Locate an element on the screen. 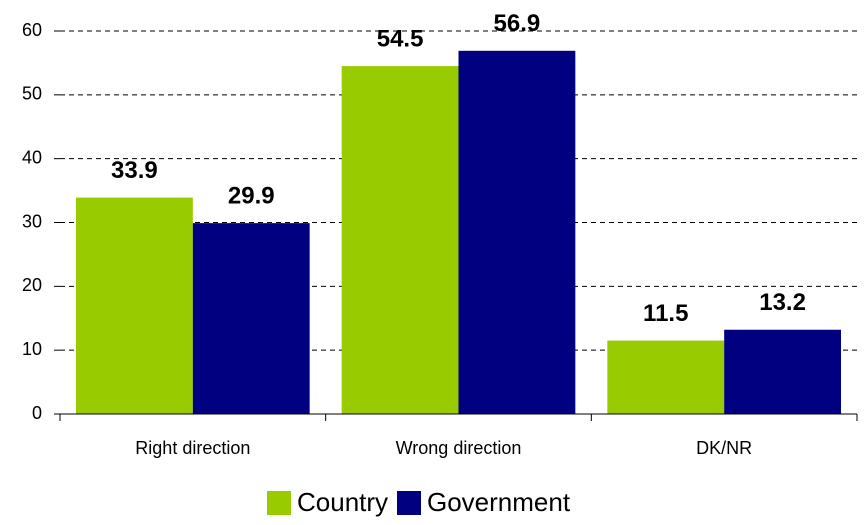 This screenshot has height=525, width=867. y-tick-label: 40 is located at coordinates (32, 157).